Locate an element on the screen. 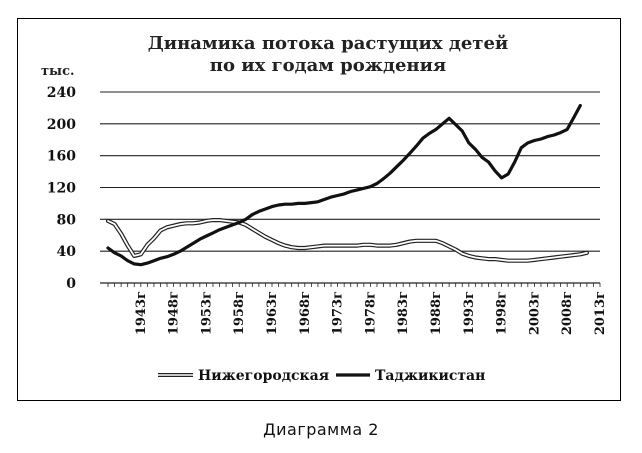 This screenshot has width=642, height=453. x-tick-label: 1978г is located at coordinates (370, 313).